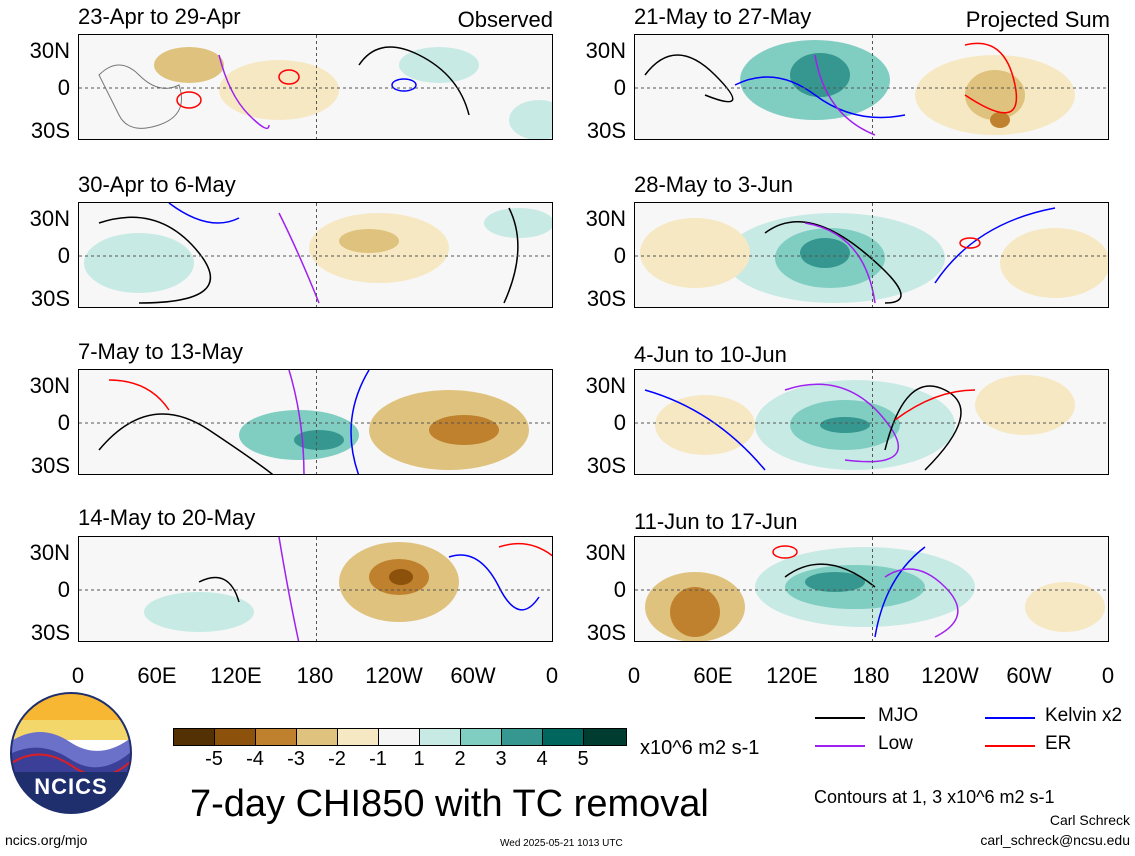  Describe the element at coordinates (605, 552) in the screenshot. I see `p8-lat-30n: 30N` at that location.